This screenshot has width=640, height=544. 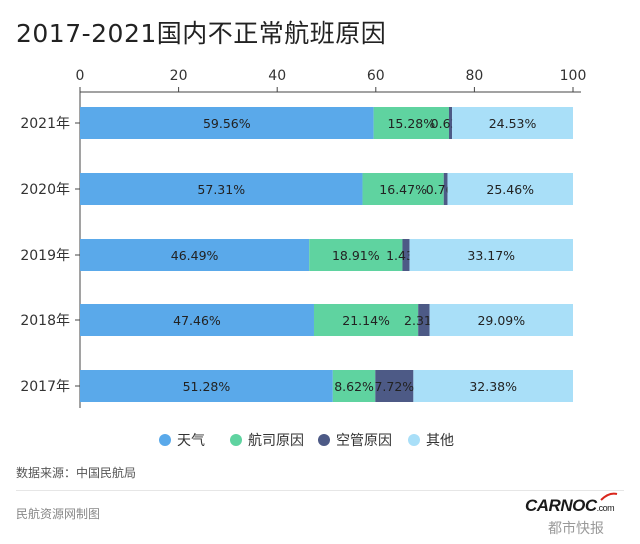 I want to click on data-label: 33.17%, so click(x=491, y=255).